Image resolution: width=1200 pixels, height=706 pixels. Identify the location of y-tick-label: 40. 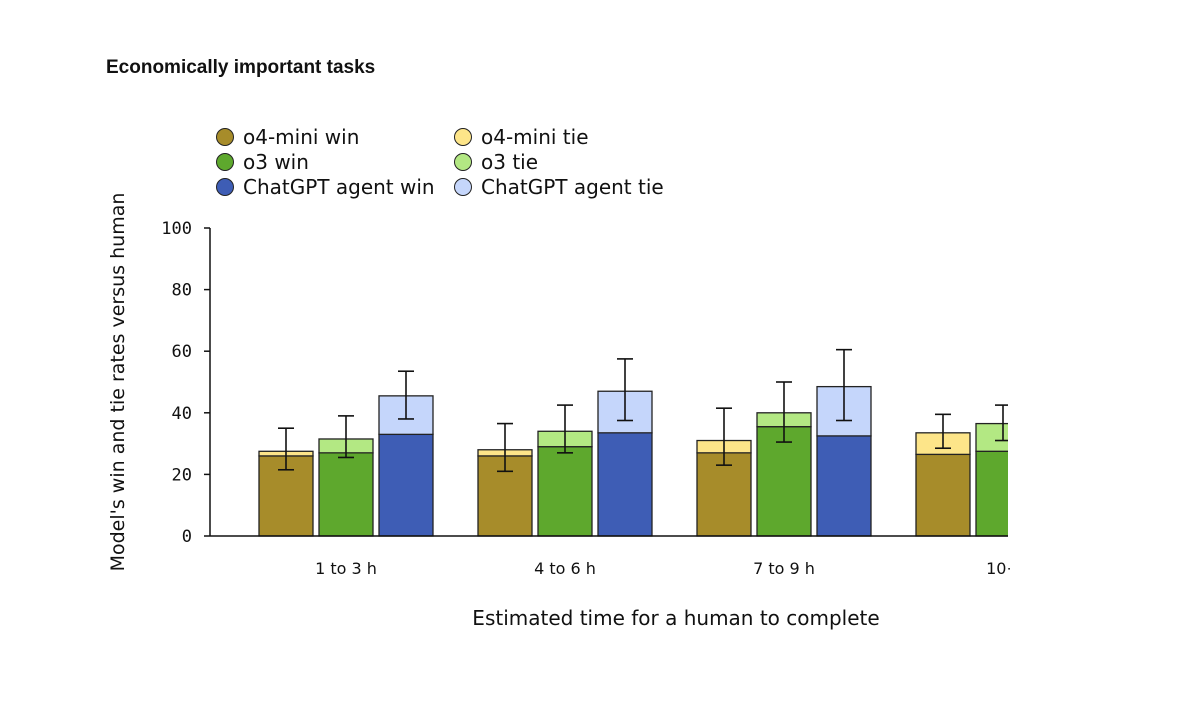
(182, 414).